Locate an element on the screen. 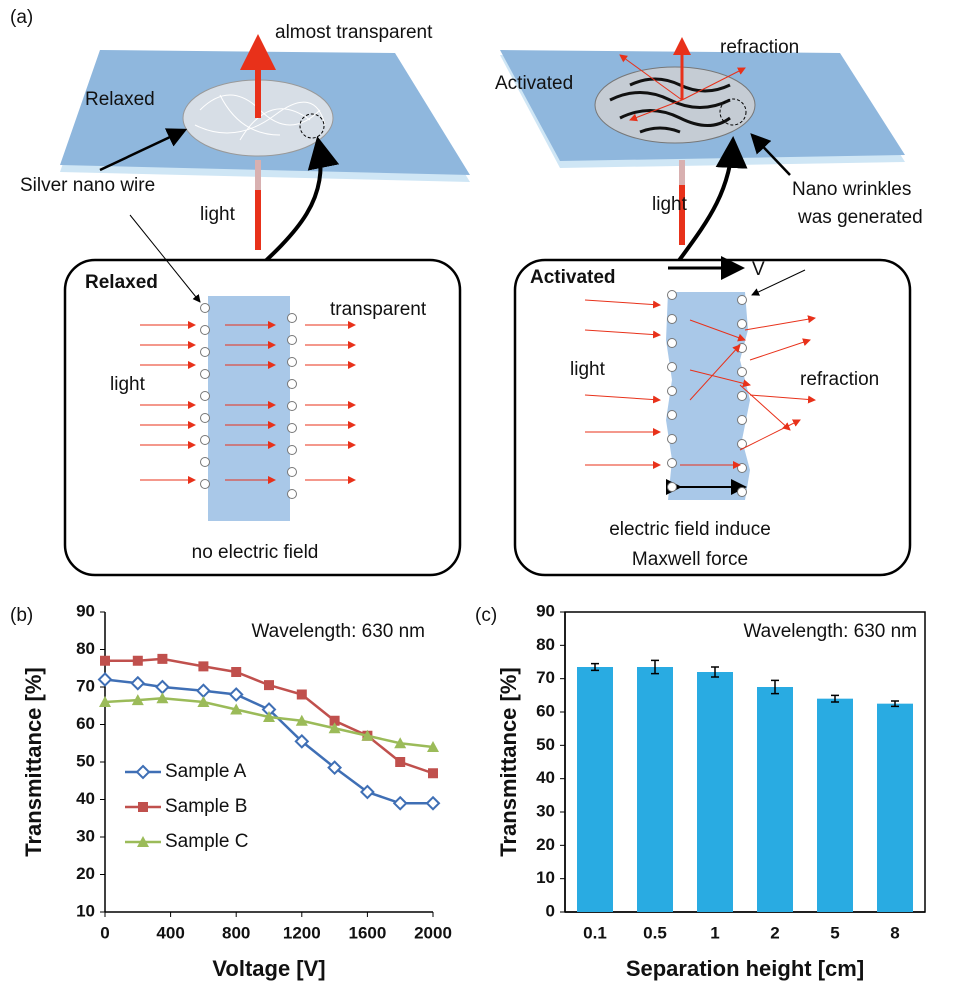 This screenshot has height=985, width=970. y-tick-label: 70 is located at coordinates (545, 677).